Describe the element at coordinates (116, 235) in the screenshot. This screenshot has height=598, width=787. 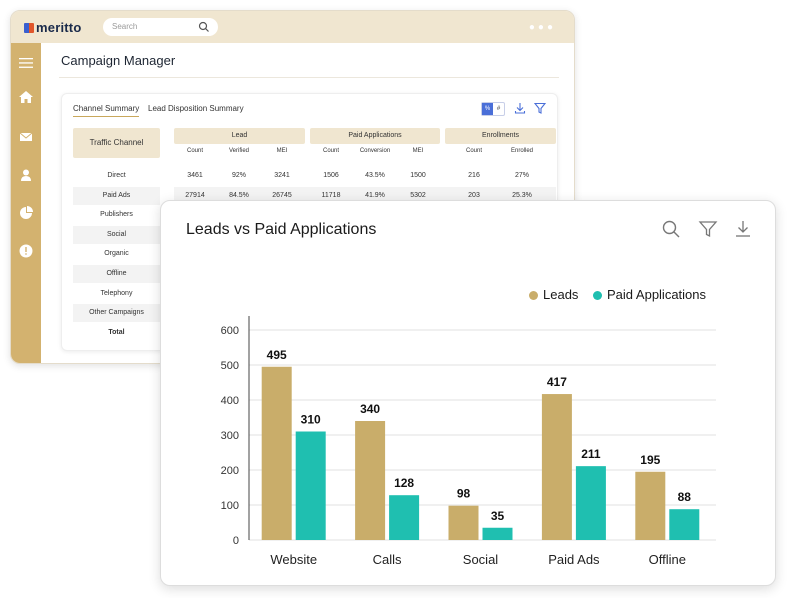
I see `row-label-social: Social` at that location.